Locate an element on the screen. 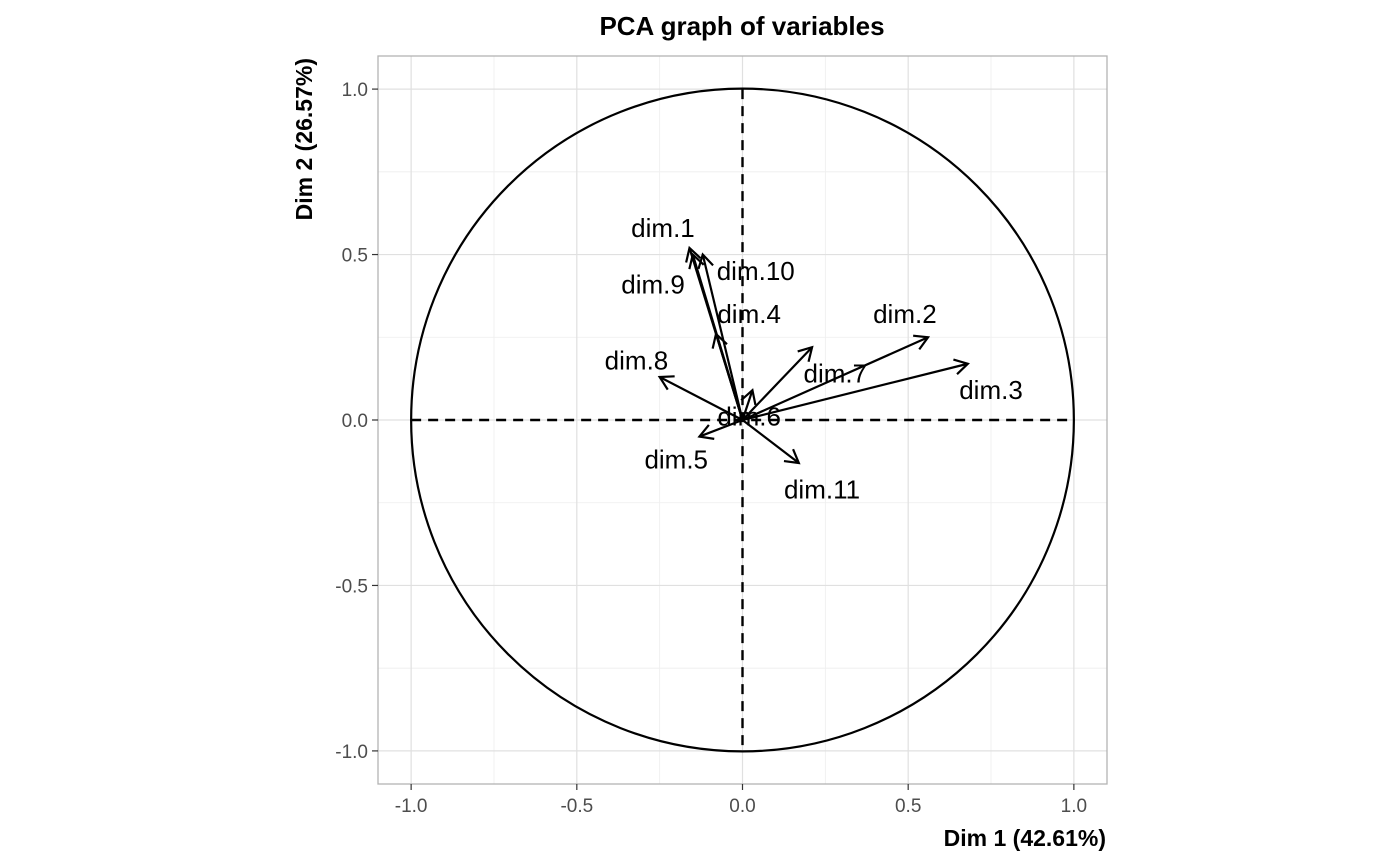 The image size is (1400, 866). y-tick-label: -0.5 is located at coordinates (351, 586).